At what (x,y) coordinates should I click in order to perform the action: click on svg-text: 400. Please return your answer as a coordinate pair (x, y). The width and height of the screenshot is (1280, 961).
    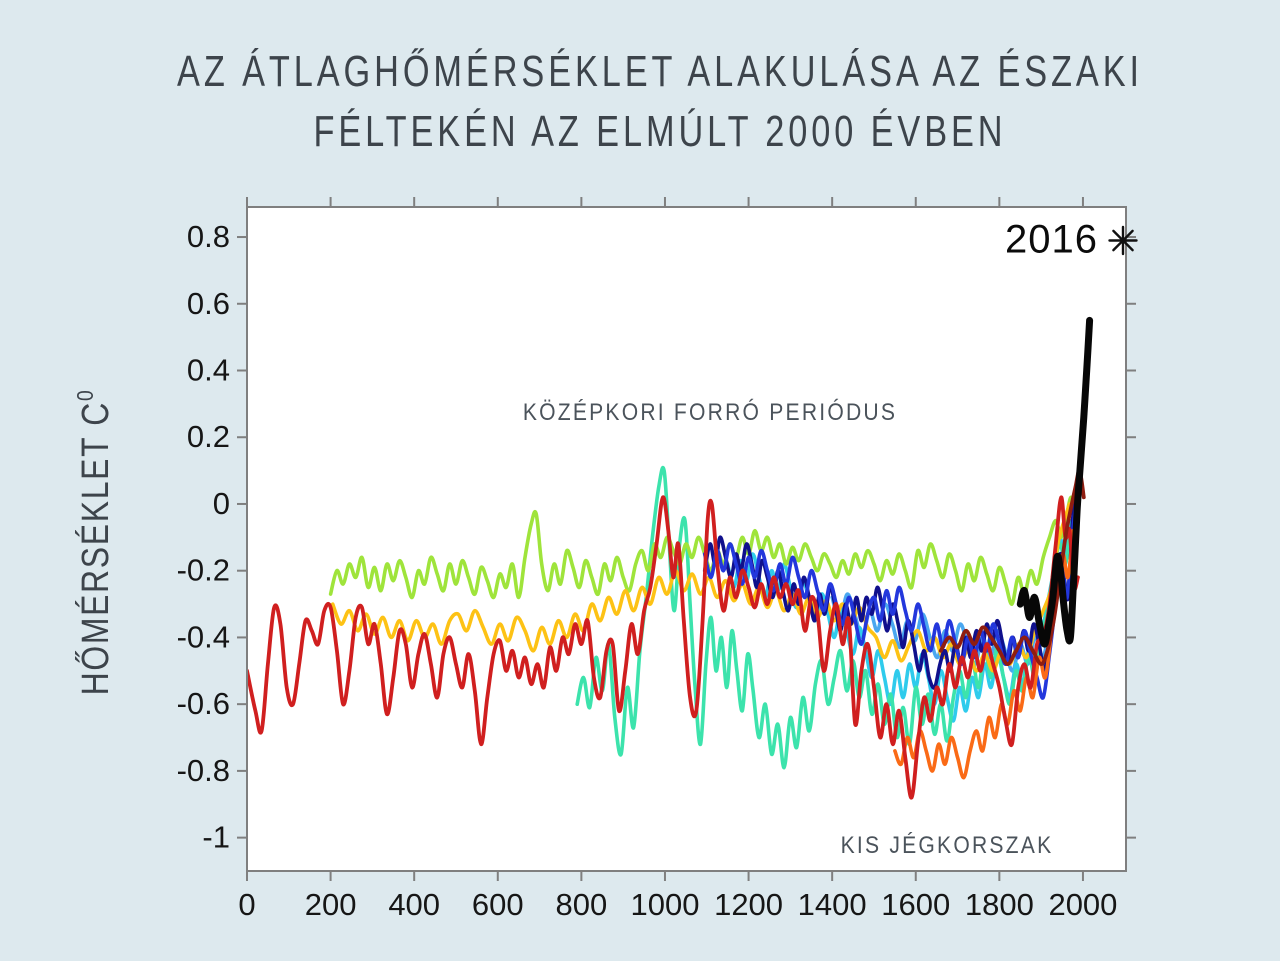
    Looking at the image, I should click on (414, 904).